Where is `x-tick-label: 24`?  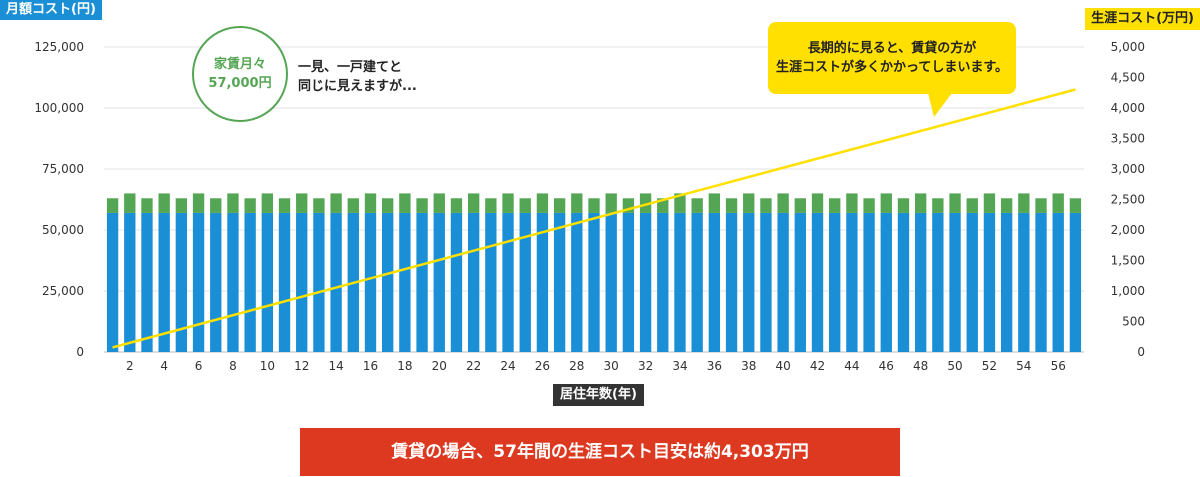
x-tick-label: 24 is located at coordinates (507, 366).